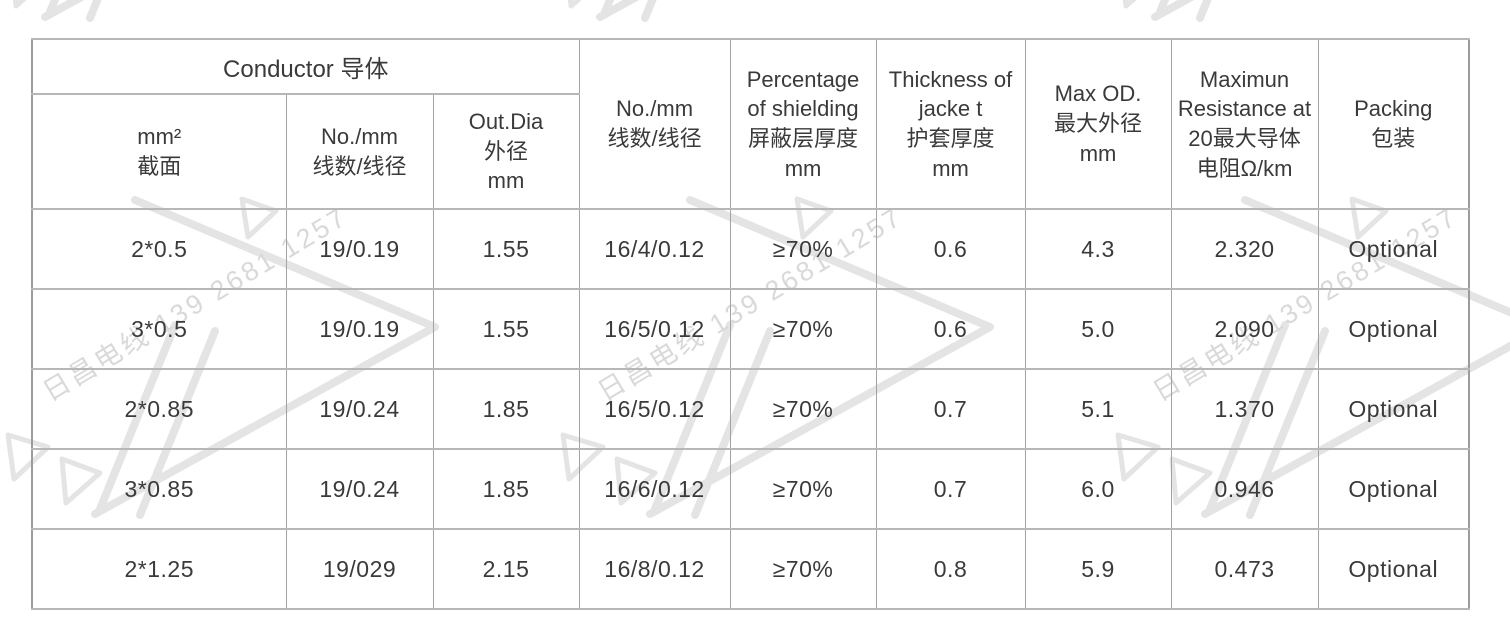 This screenshot has height=643, width=1510. Describe the element at coordinates (950, 569) in the screenshot. I see `cell-jacket: 0.8` at that location.